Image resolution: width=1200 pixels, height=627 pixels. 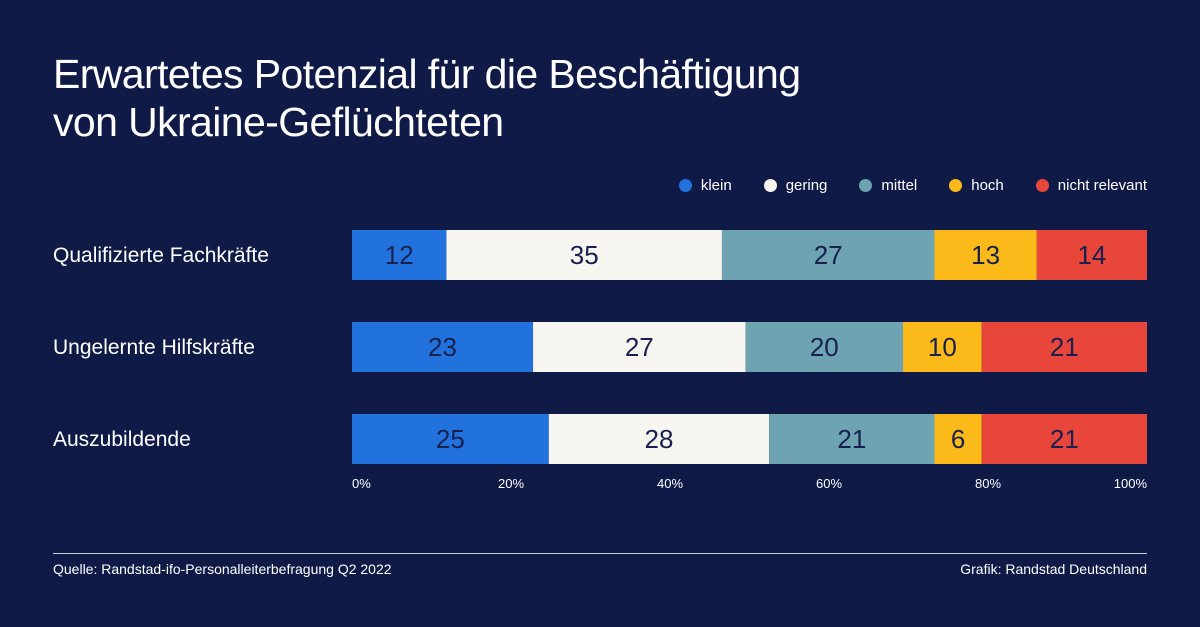 I want to click on bar-value-label: 23, so click(x=442, y=347).